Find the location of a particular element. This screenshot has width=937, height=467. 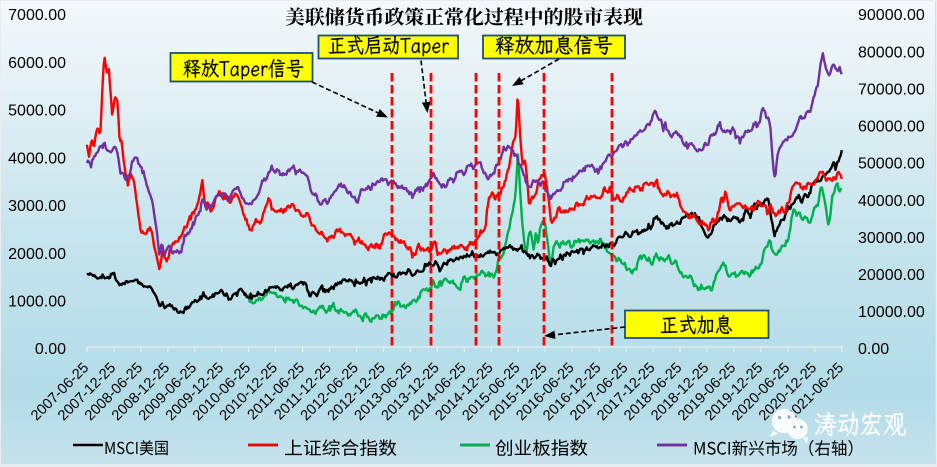

svg-text: 3000.00 is located at coordinates (37, 206).